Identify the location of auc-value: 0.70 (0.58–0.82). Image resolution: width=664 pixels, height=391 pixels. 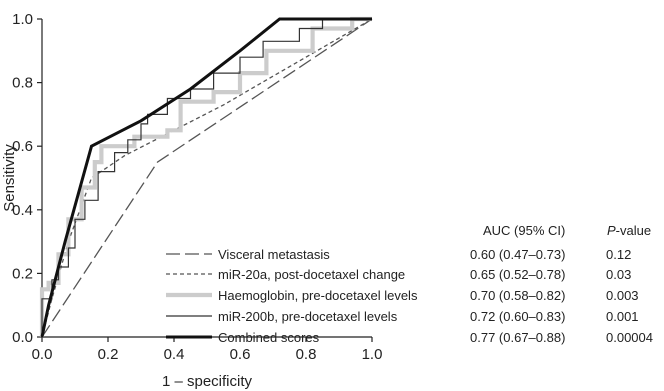
(517, 295).